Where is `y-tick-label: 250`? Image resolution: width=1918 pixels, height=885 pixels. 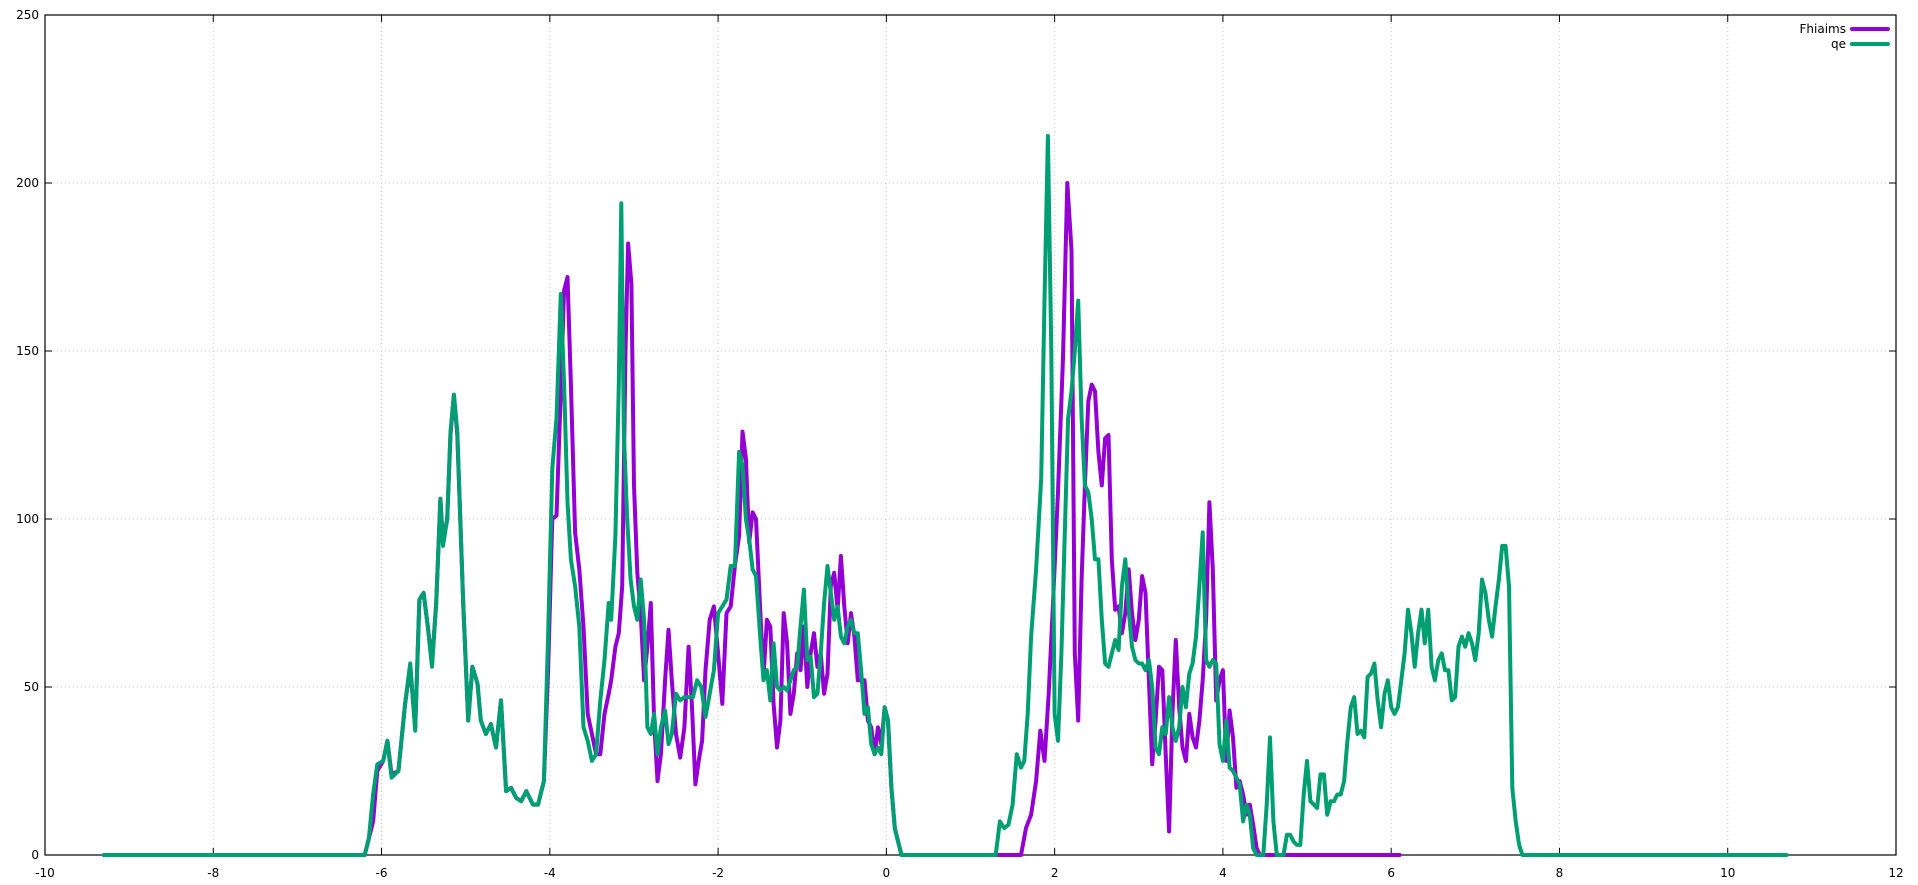
y-tick-label: 250 is located at coordinates (27, 15).